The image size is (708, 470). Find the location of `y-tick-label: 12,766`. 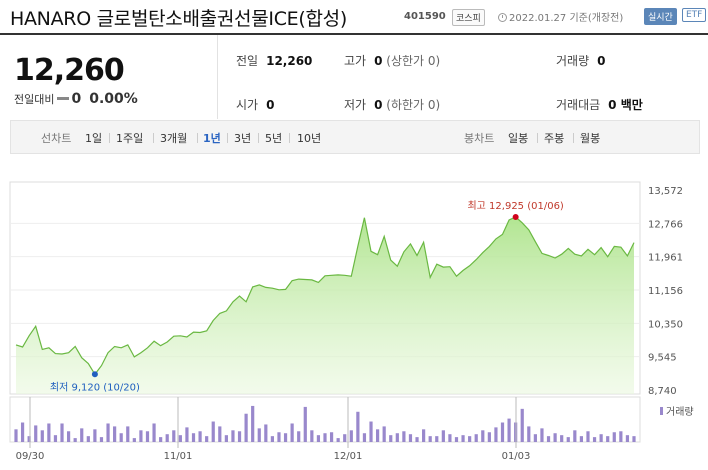

y-tick-label: 12,766 is located at coordinates (665, 224).